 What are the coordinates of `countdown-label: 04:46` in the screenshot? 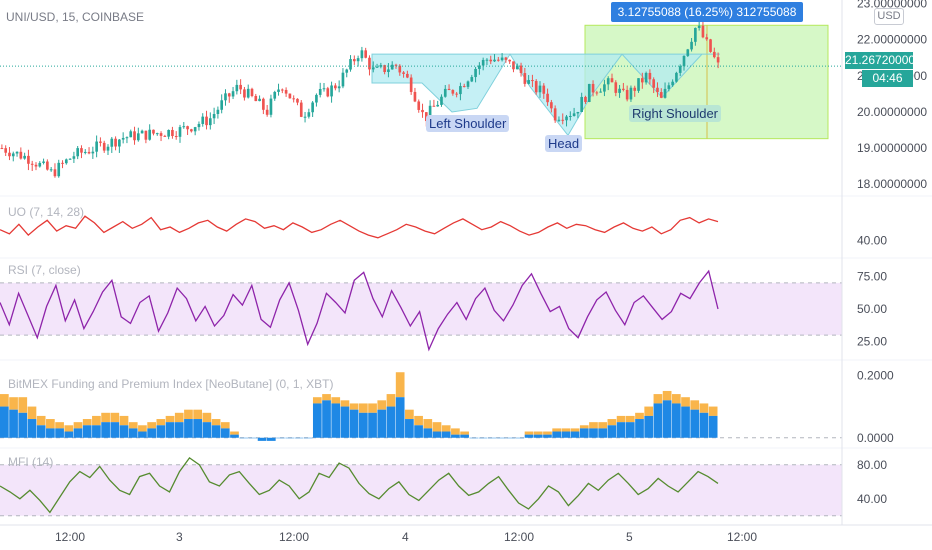 It's located at (887, 78).